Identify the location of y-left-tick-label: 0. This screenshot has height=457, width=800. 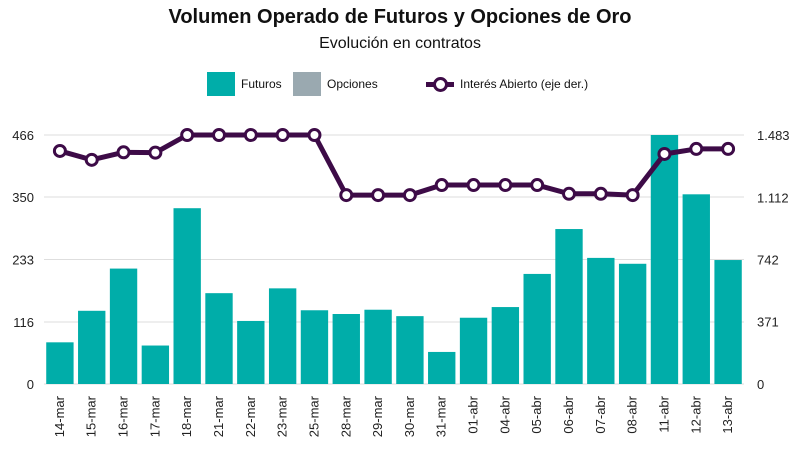
(30, 384).